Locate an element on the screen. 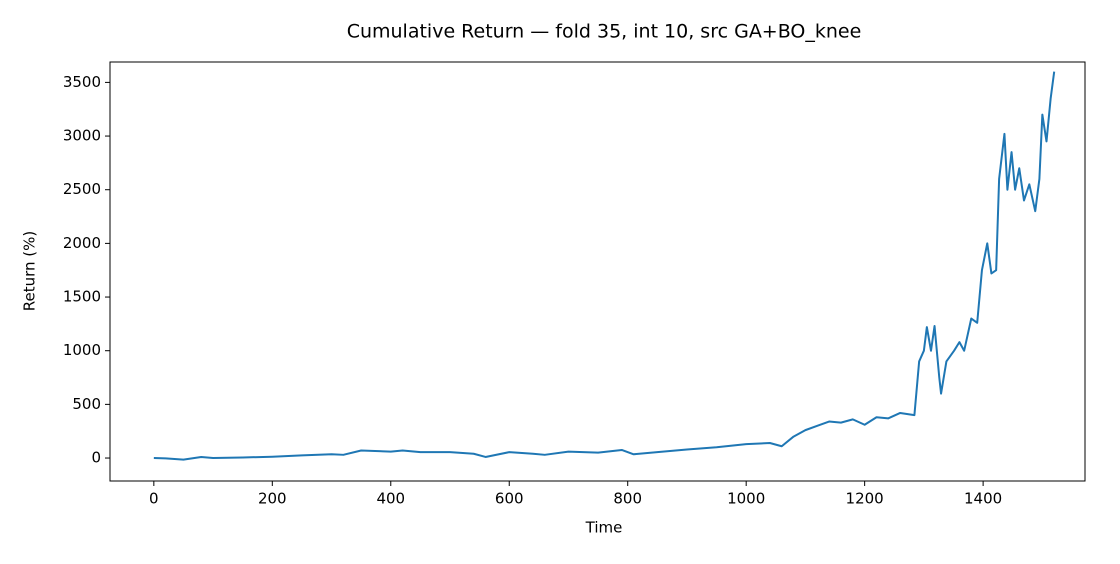 The image size is (1120, 564). x-tick-label: 200 is located at coordinates (272, 499).